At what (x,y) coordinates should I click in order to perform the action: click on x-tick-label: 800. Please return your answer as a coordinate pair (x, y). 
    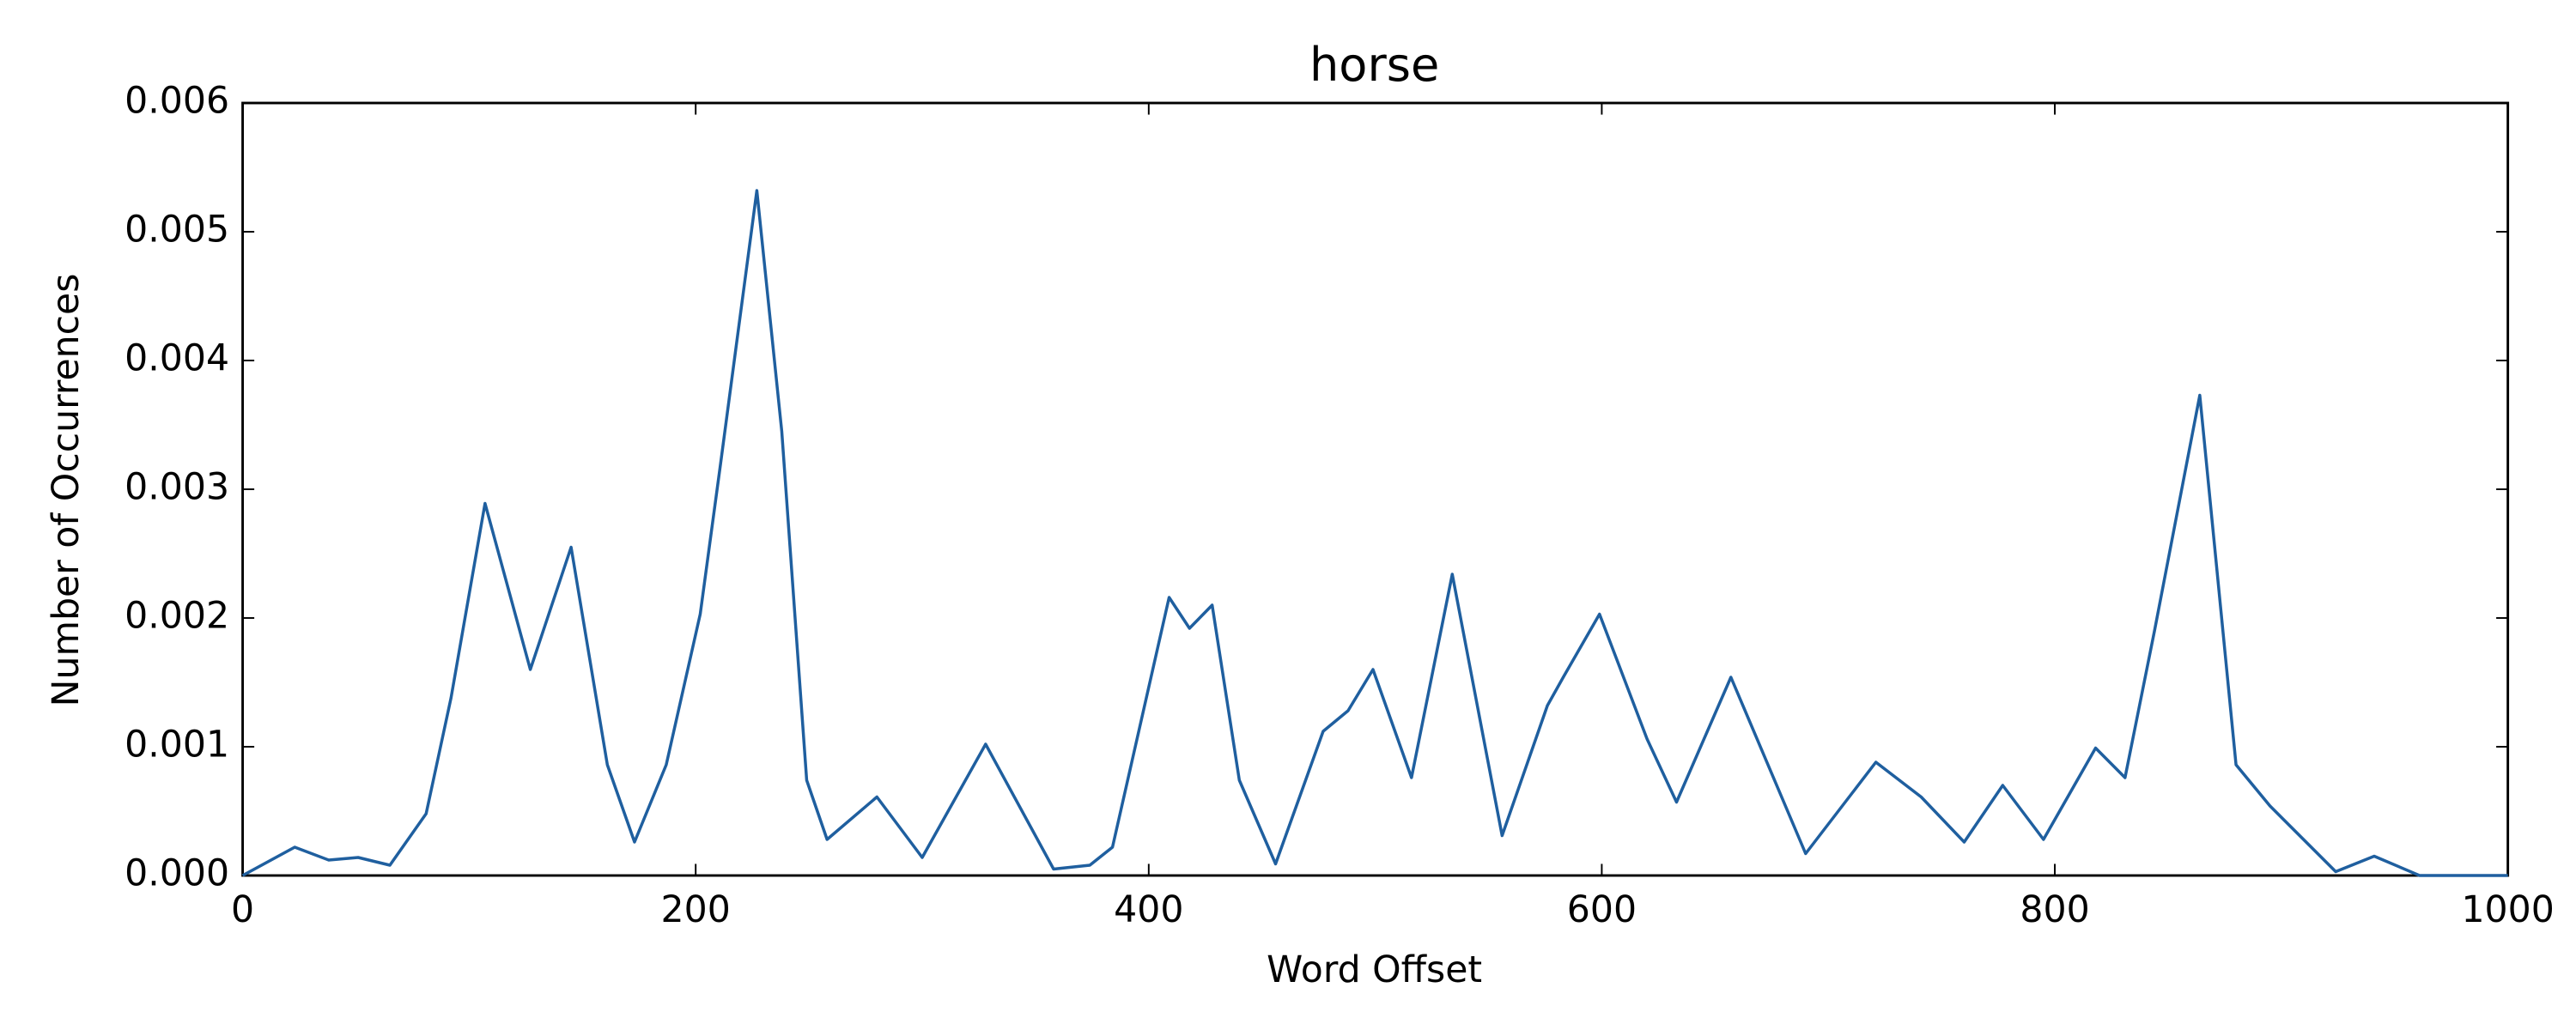
    Looking at the image, I should click on (2054, 909).